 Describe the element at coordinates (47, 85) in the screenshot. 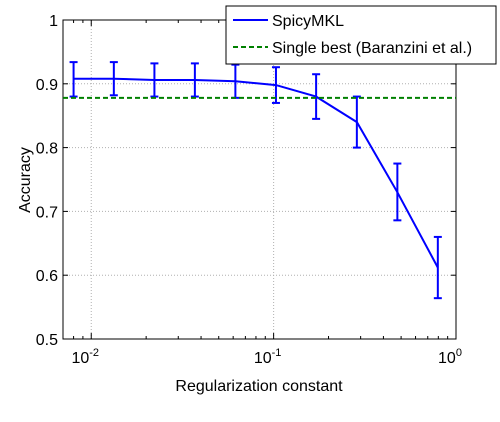

I see `y-tick-label: 0.9` at that location.